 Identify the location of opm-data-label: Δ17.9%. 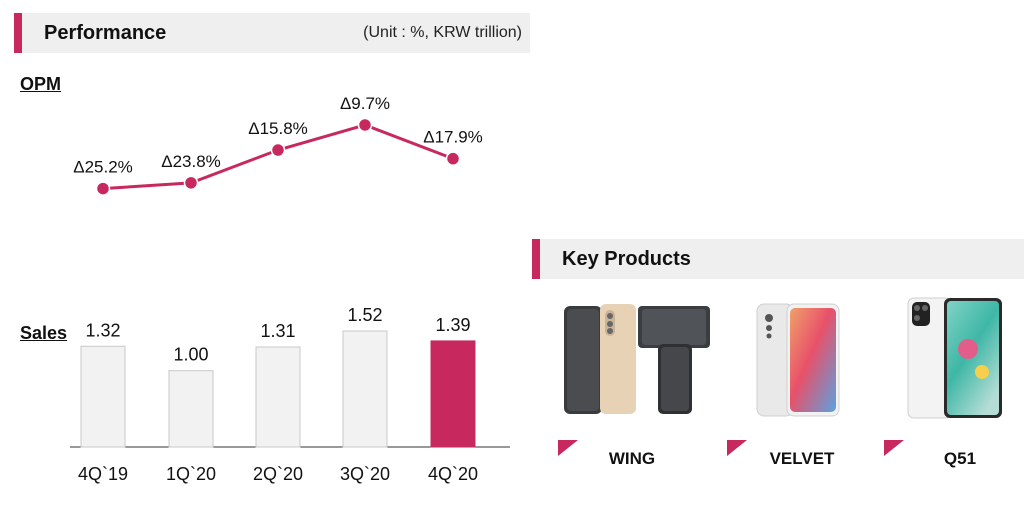
(453, 137).